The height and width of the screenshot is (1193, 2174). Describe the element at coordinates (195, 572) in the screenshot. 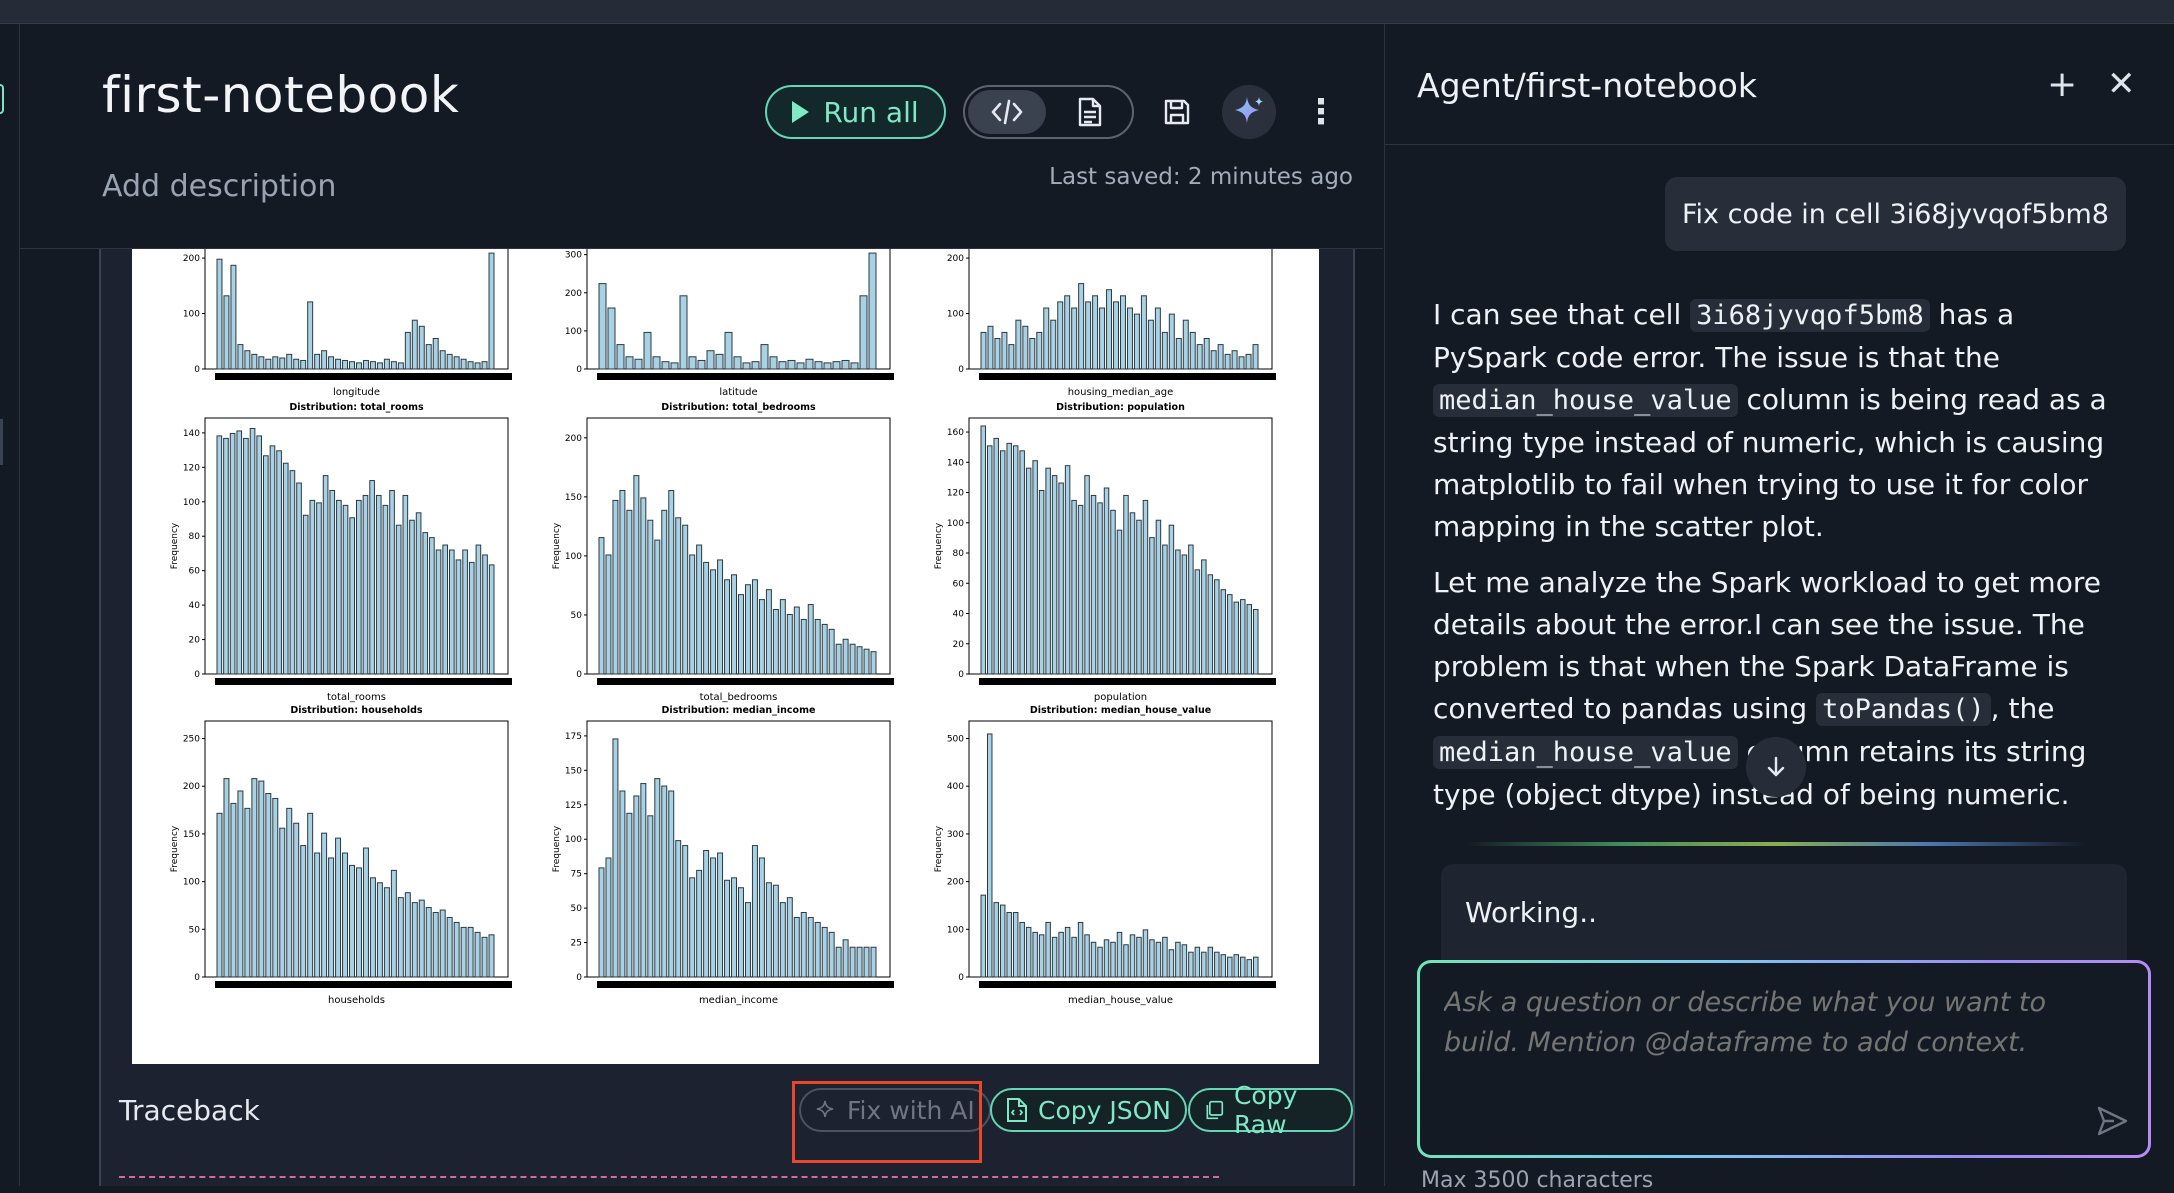

I see `y-tick-label: 60` at that location.